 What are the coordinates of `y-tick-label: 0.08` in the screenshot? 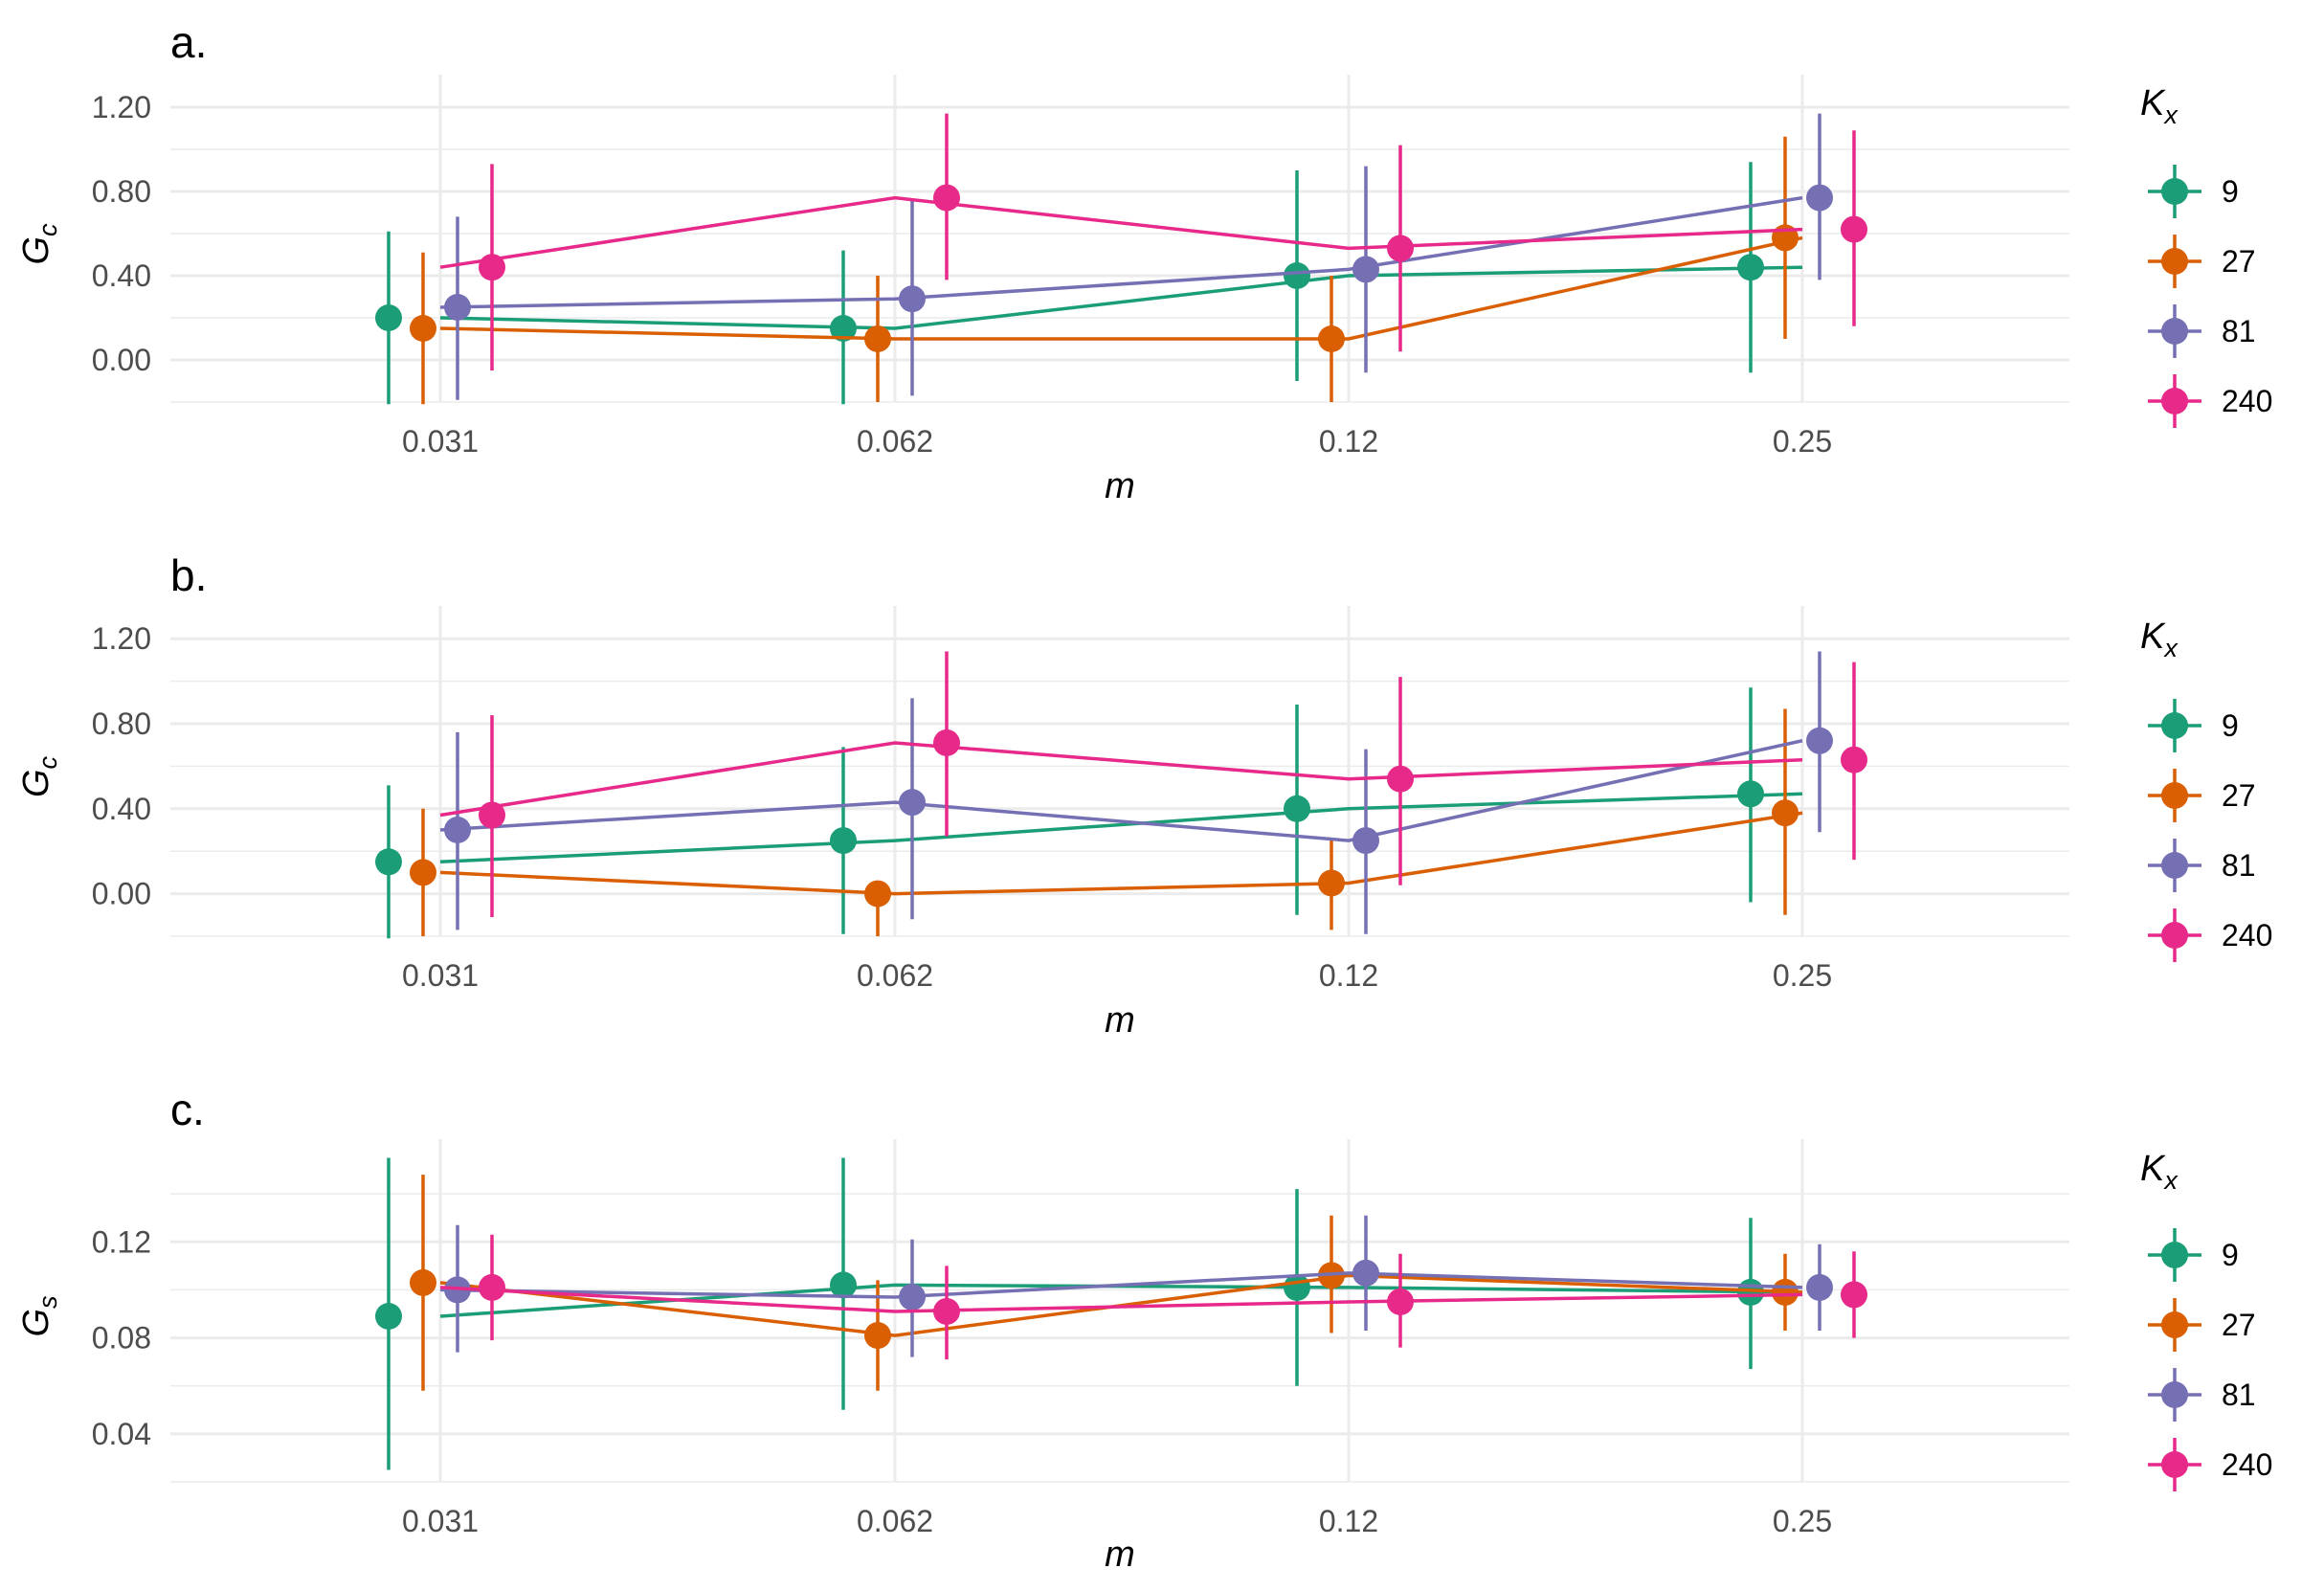 It's located at (121, 1338).